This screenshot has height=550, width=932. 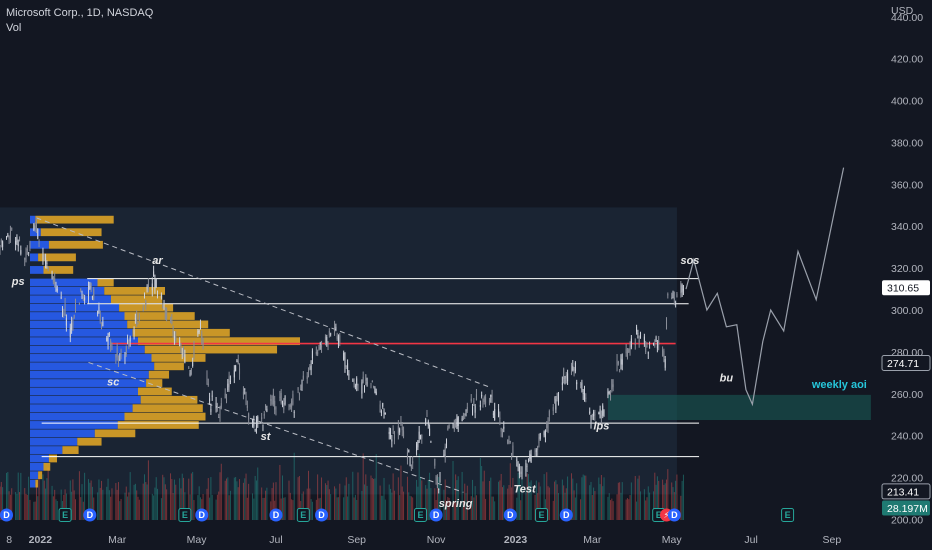 I want to click on event-markers: D E D E D D E D E D D E D E ⚡ D E, so click(x=397, y=515).